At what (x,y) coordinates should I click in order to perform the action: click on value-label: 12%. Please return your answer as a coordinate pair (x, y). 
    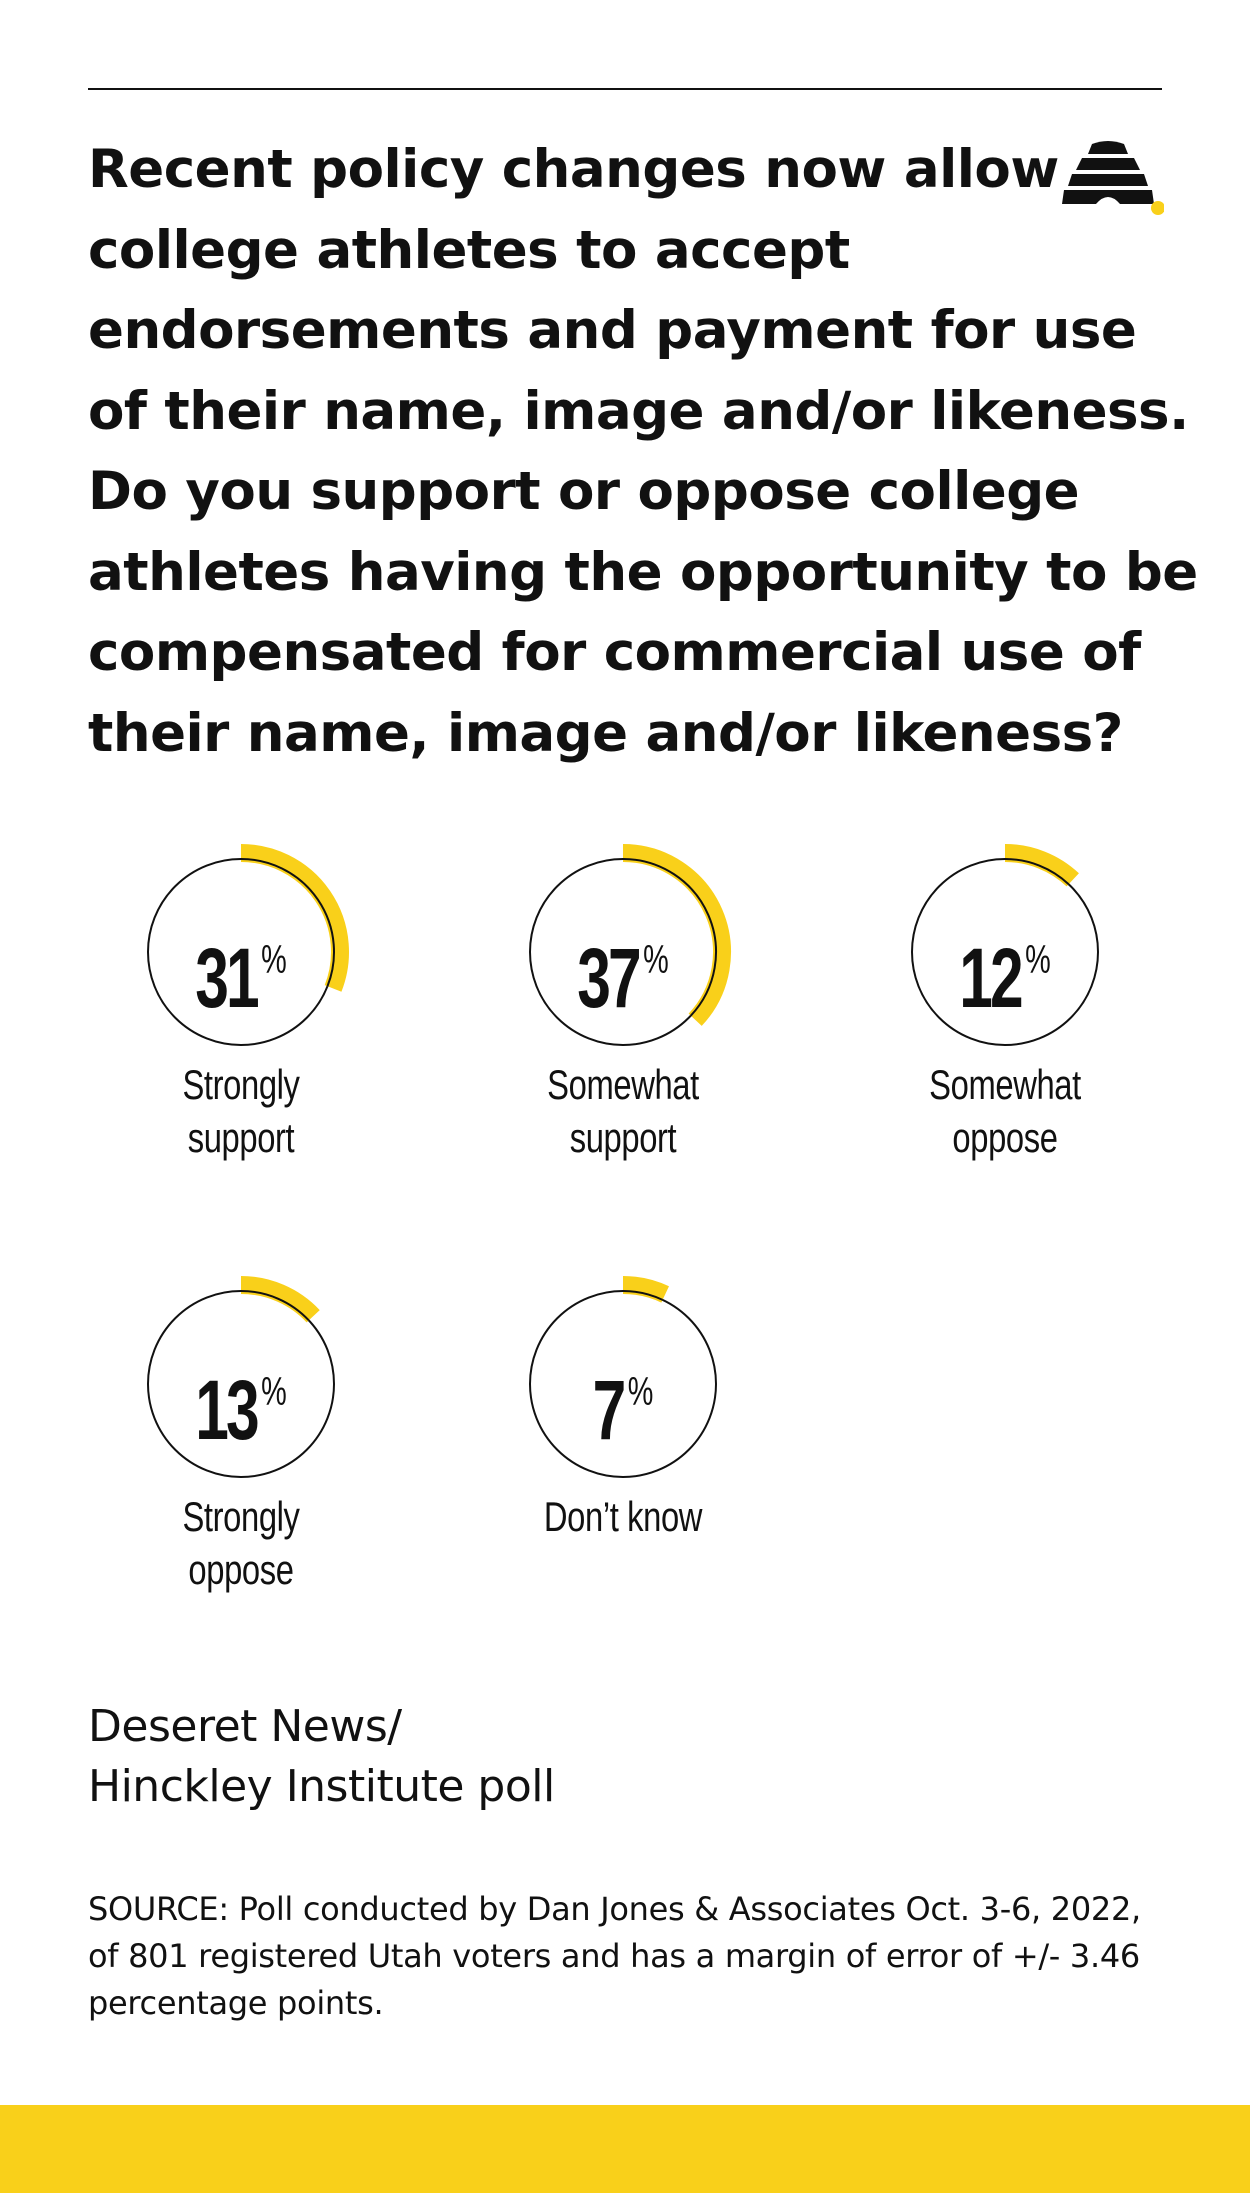
    Looking at the image, I should click on (1005, 969).